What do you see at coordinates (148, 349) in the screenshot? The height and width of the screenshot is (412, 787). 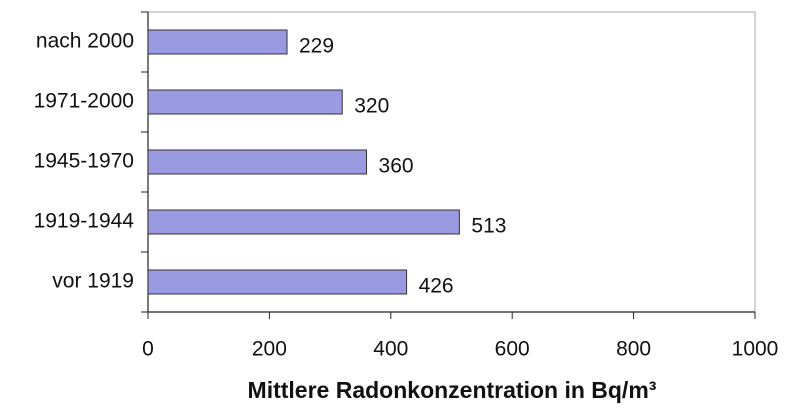 I see `x-tick-label: 0` at bounding box center [148, 349].